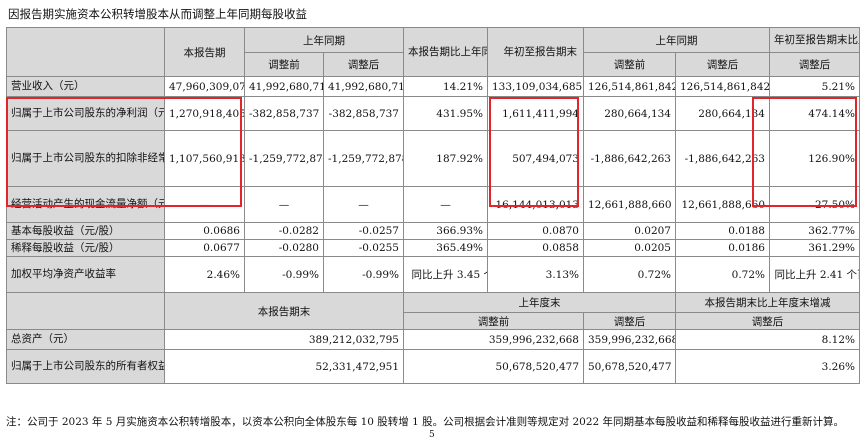 The image size is (865, 441). What do you see at coordinates (284, 204) in the screenshot?
I see `cell-prior-before: —` at bounding box center [284, 204].